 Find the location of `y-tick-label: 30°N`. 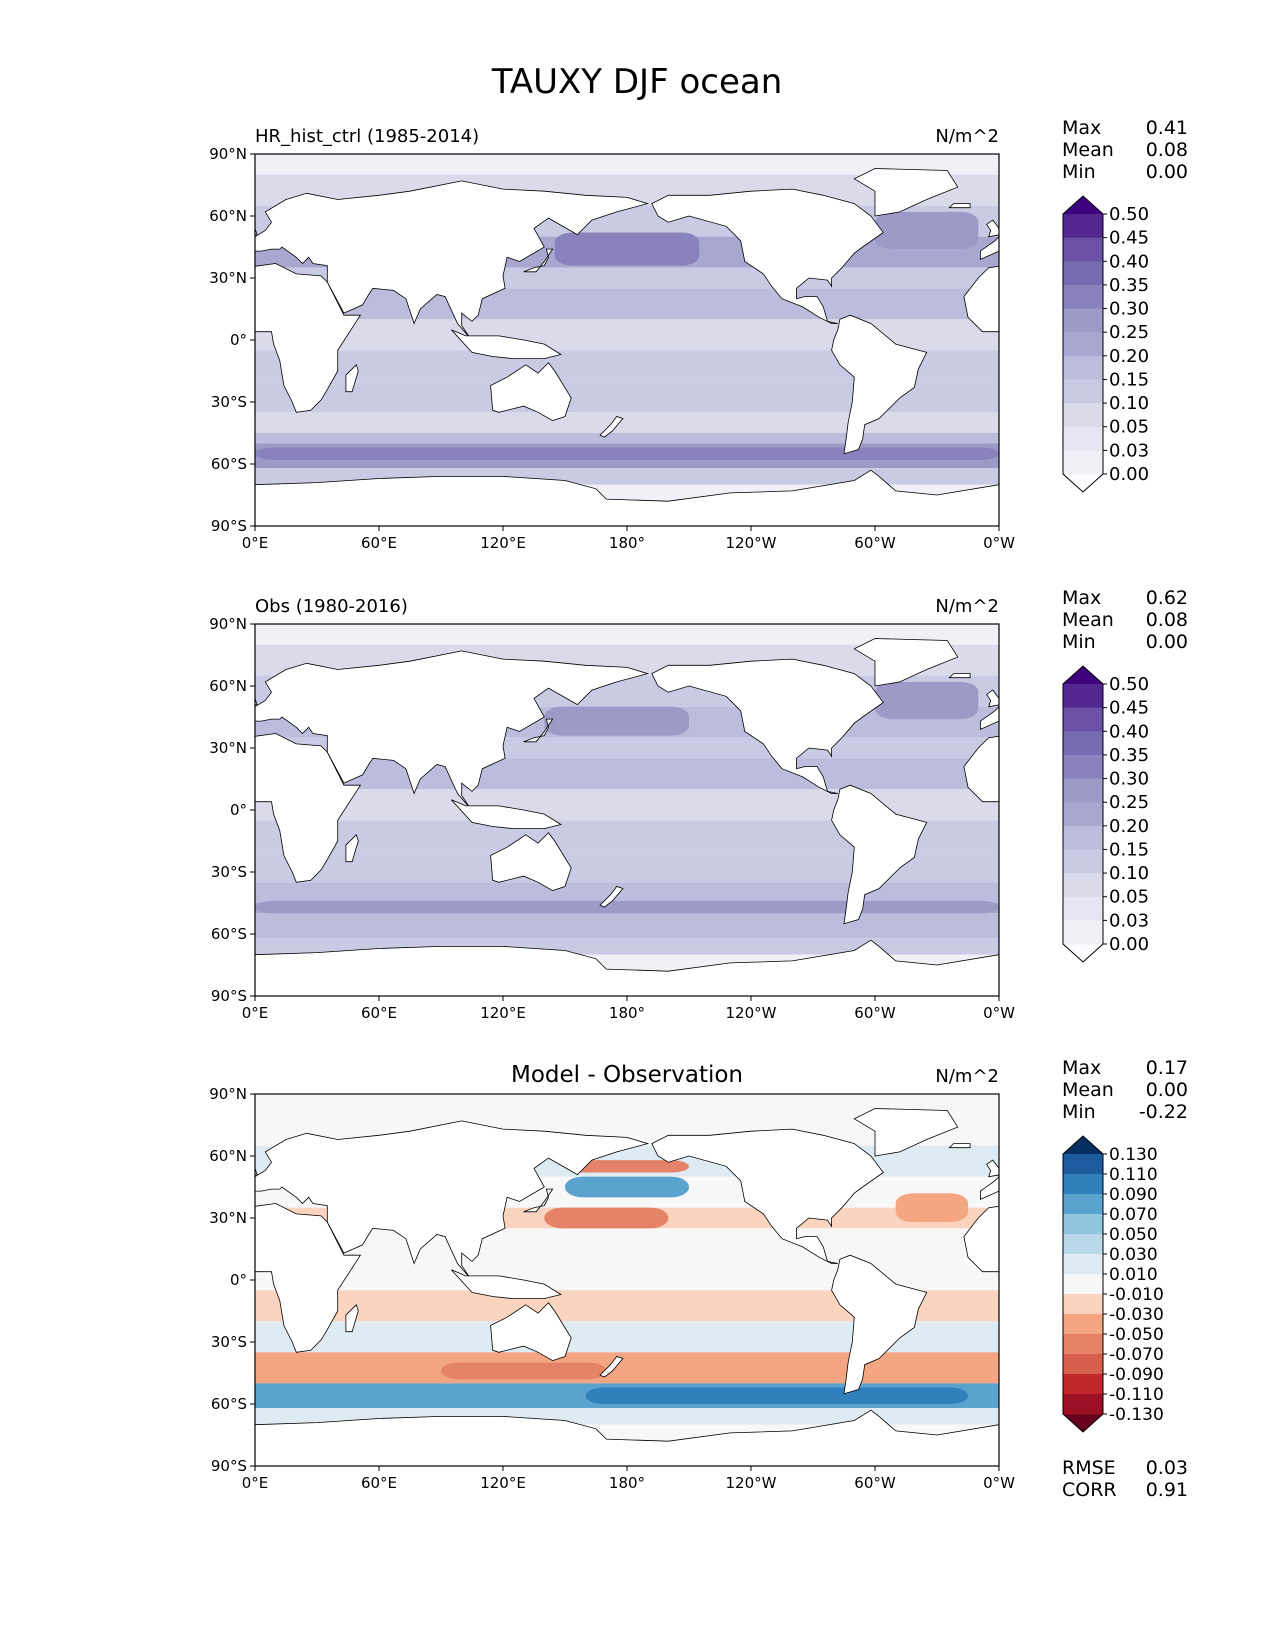

y-tick-label: 30°N is located at coordinates (228, 278).